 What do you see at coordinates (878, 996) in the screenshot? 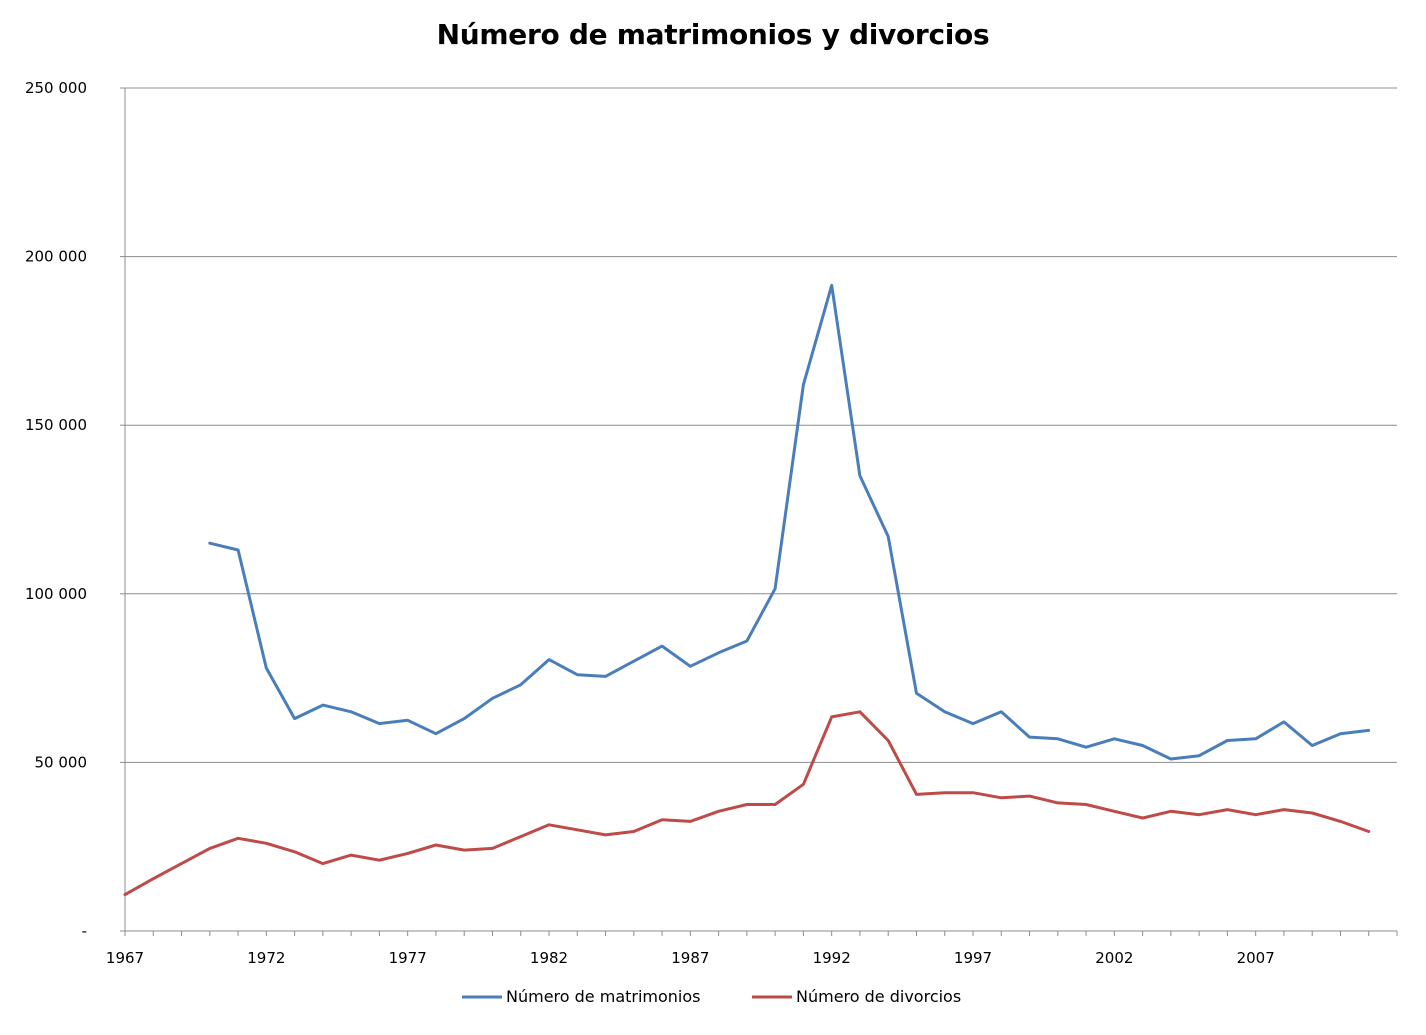
I see `legend-label: Número de divorcios` at bounding box center [878, 996].